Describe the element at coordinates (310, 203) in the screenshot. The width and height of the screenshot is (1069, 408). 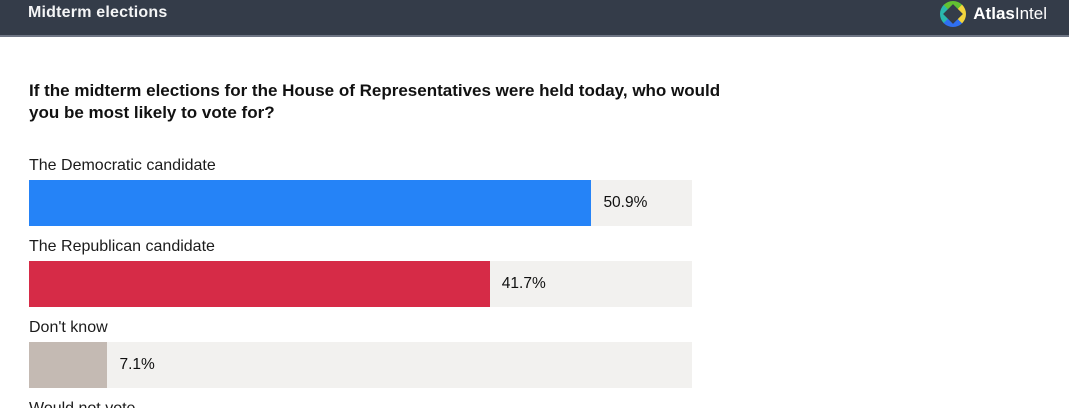
I see `bar-democratic` at that location.